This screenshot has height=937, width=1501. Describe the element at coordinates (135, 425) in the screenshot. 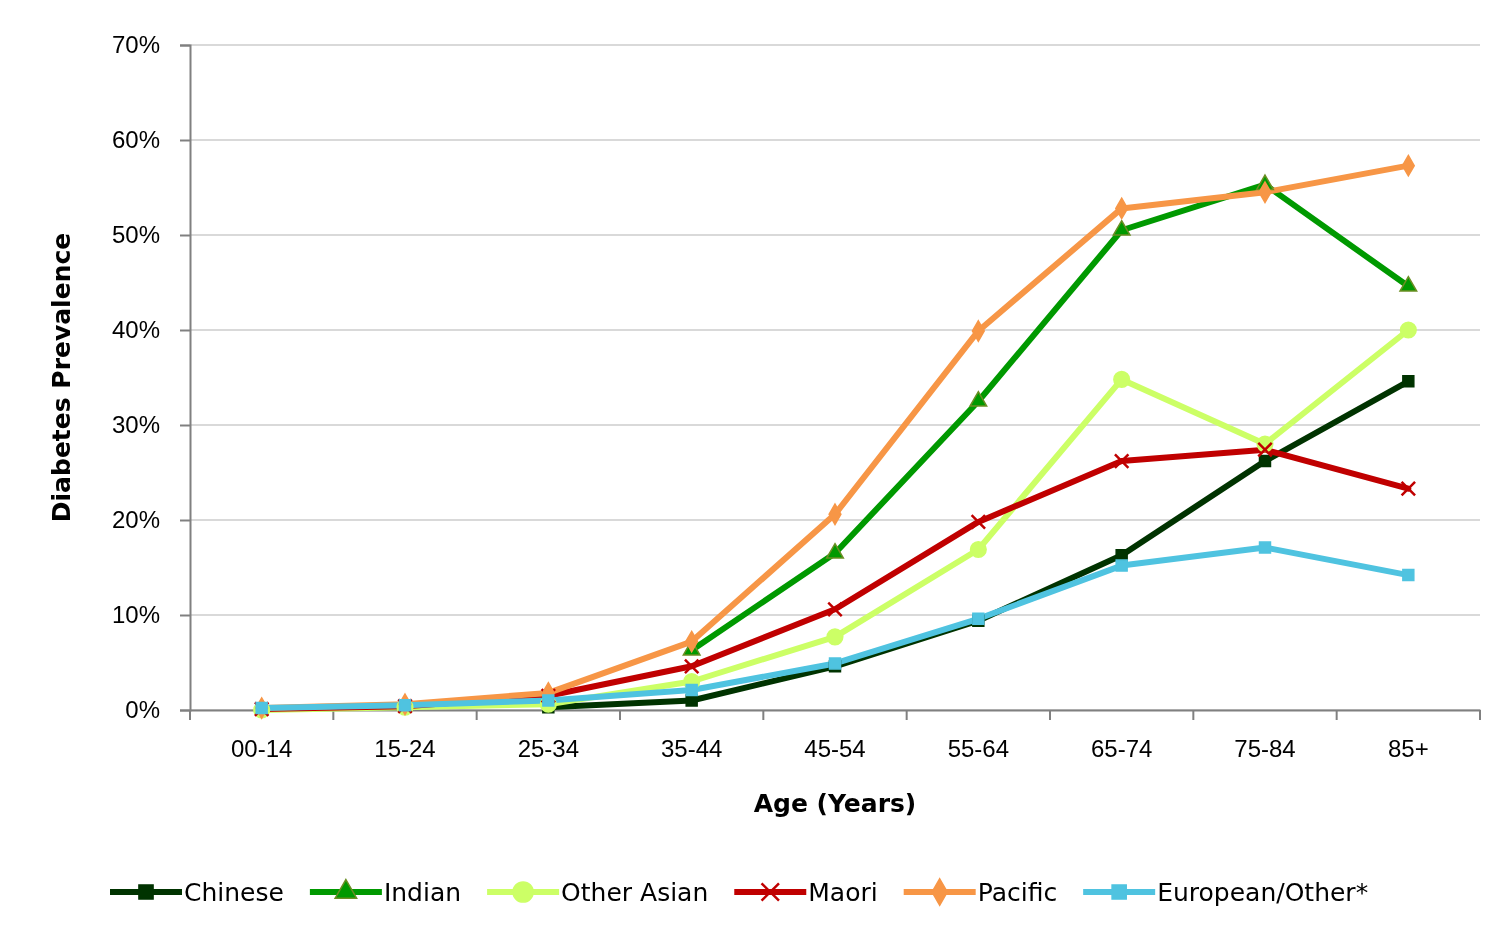

I see `y-tick-label: 30%` at that location.